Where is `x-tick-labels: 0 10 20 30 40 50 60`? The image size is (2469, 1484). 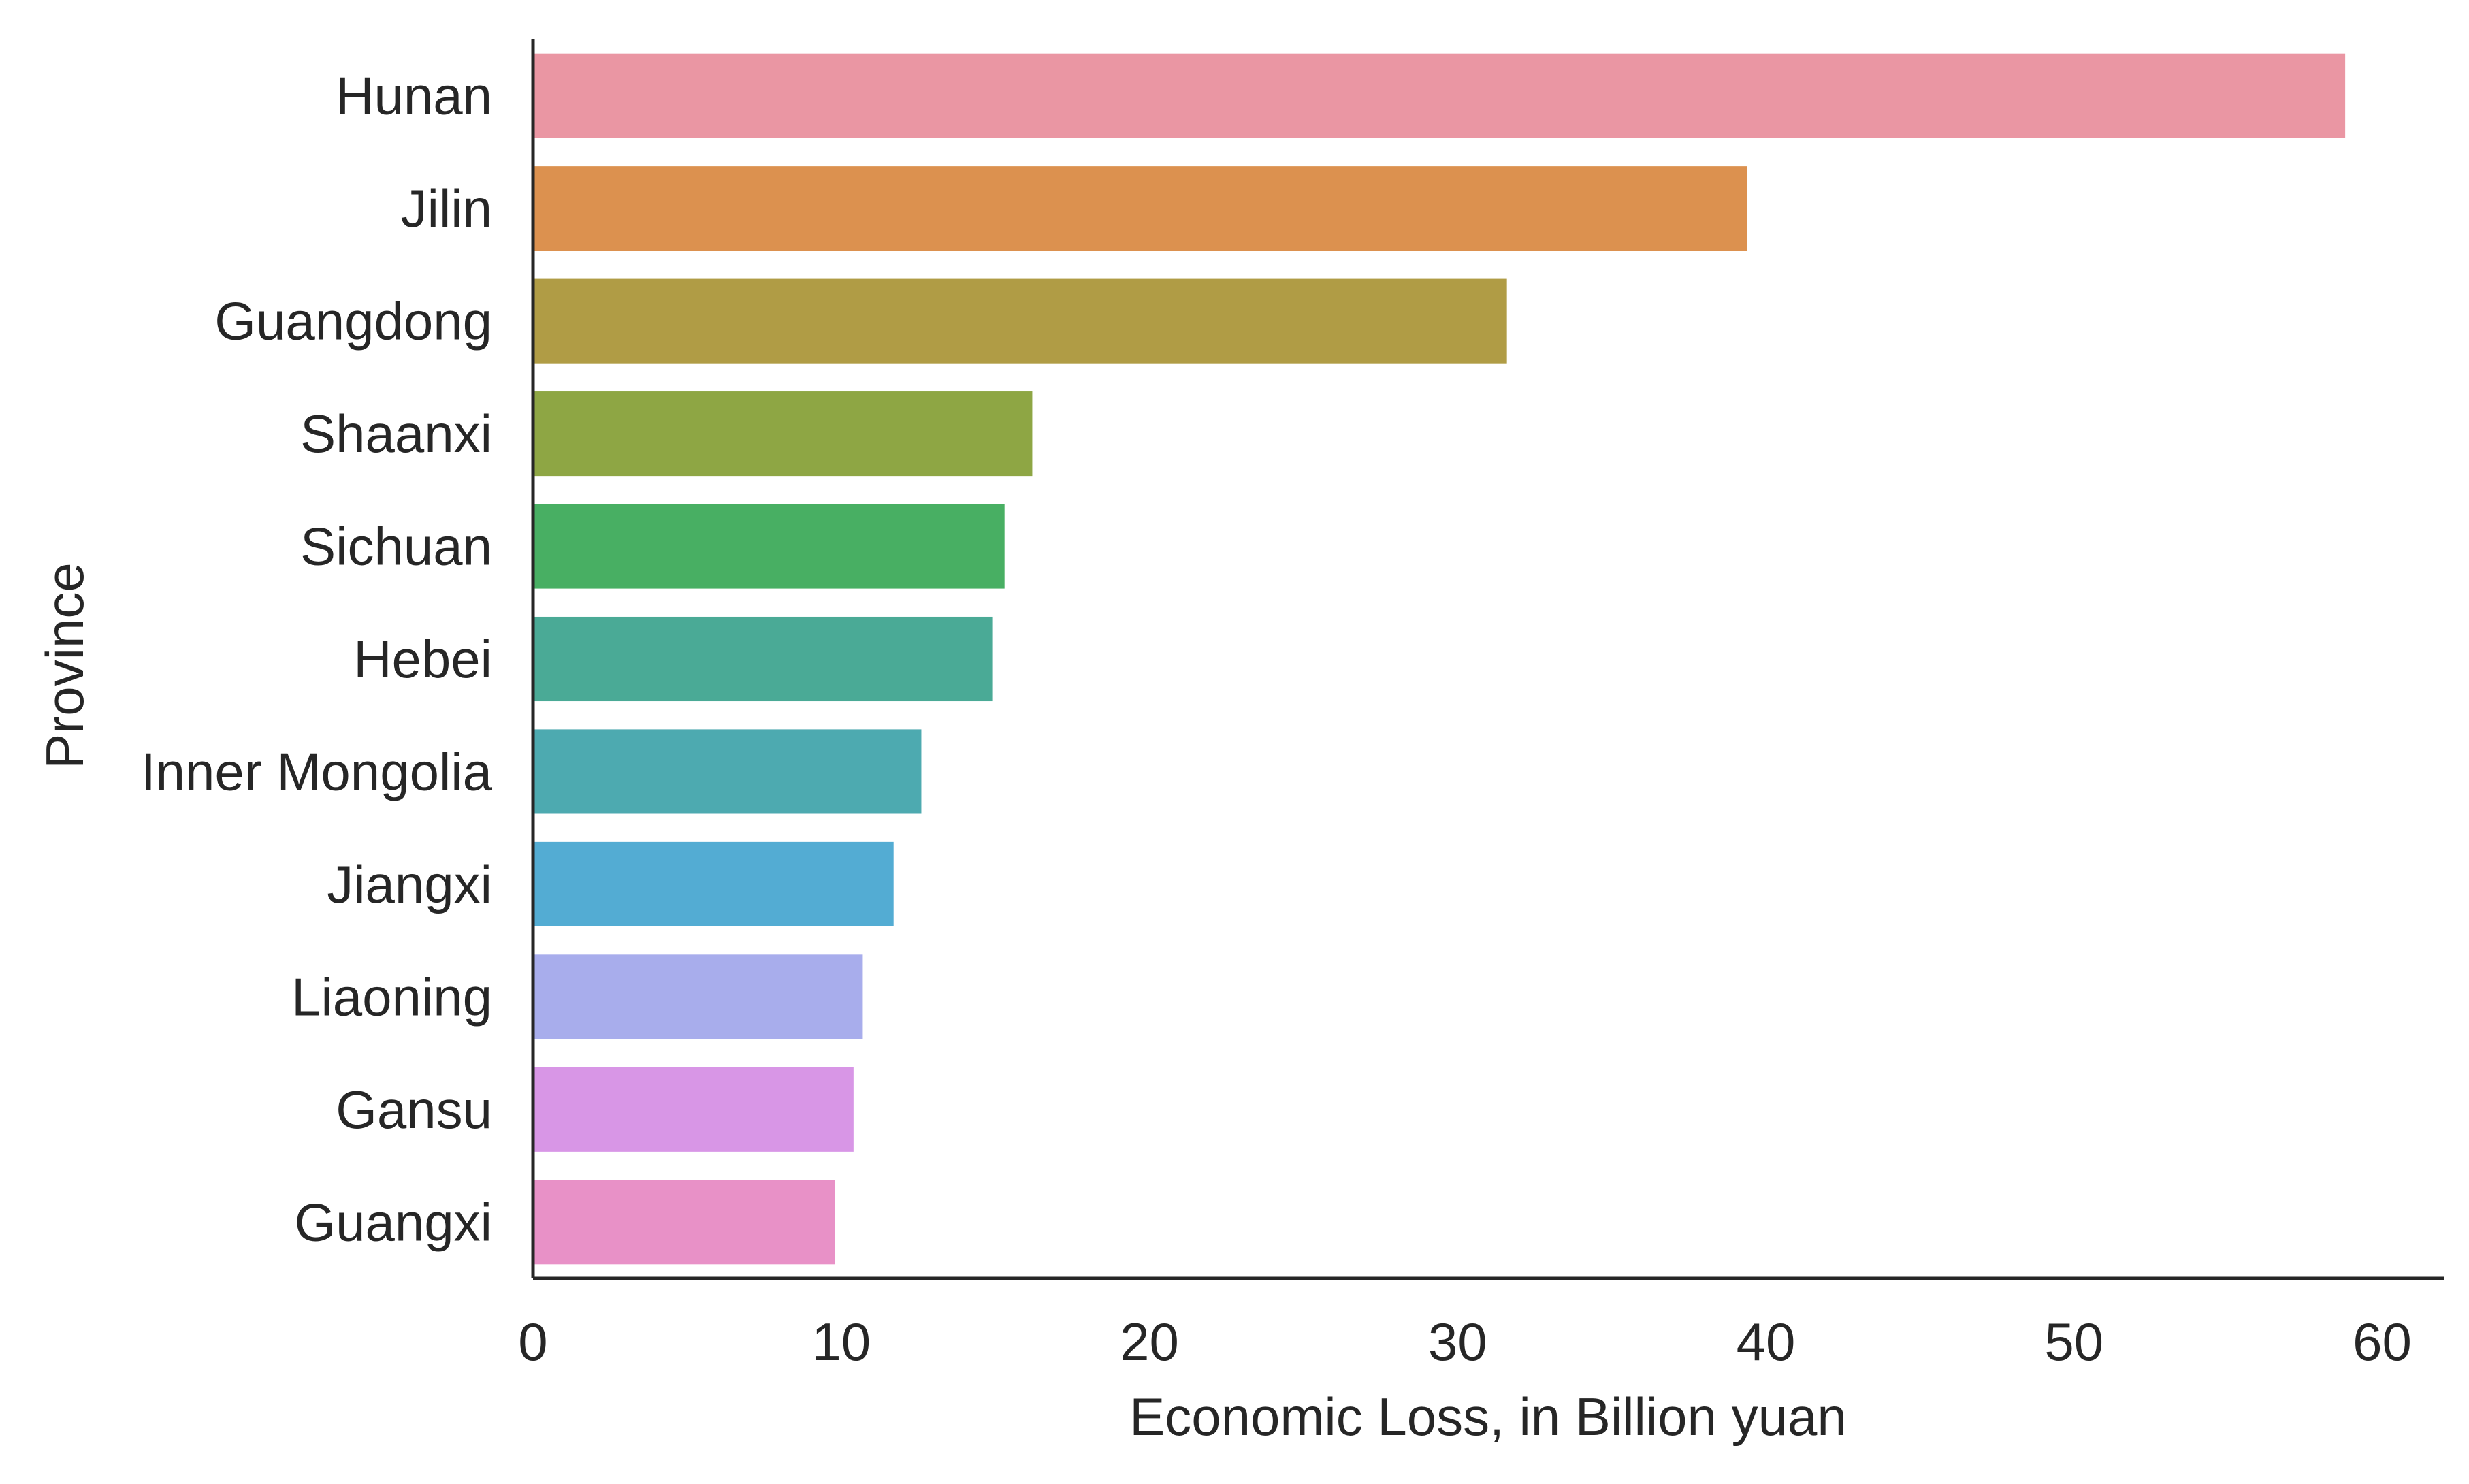 x-tick-labels: 0 10 20 30 40 50 60 is located at coordinates (1465, 1342).